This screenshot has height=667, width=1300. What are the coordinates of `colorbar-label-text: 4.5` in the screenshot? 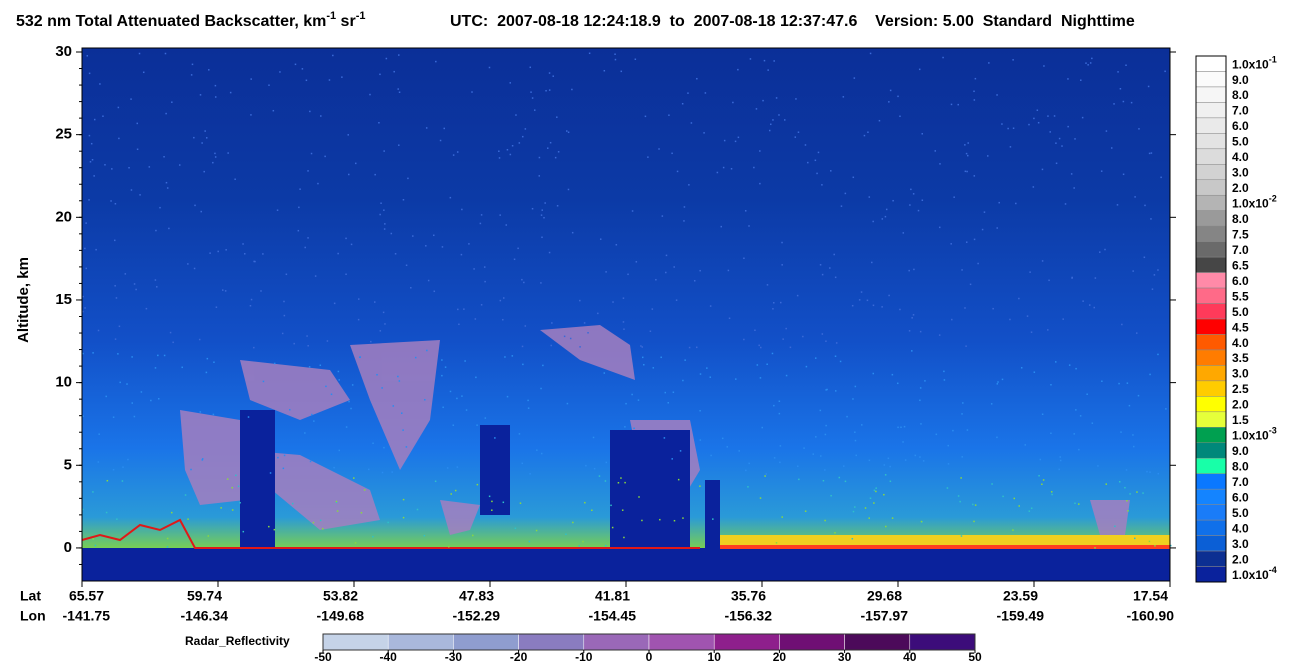 It's located at (1240, 327).